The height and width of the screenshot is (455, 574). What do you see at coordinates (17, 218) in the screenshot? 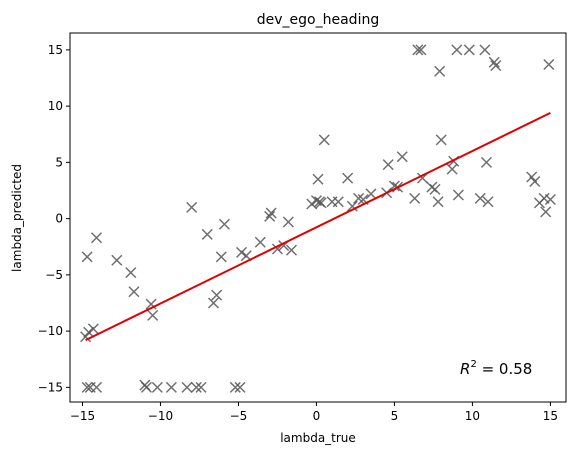
I see `y-axis-label: lambda_predicted` at bounding box center [17, 218].